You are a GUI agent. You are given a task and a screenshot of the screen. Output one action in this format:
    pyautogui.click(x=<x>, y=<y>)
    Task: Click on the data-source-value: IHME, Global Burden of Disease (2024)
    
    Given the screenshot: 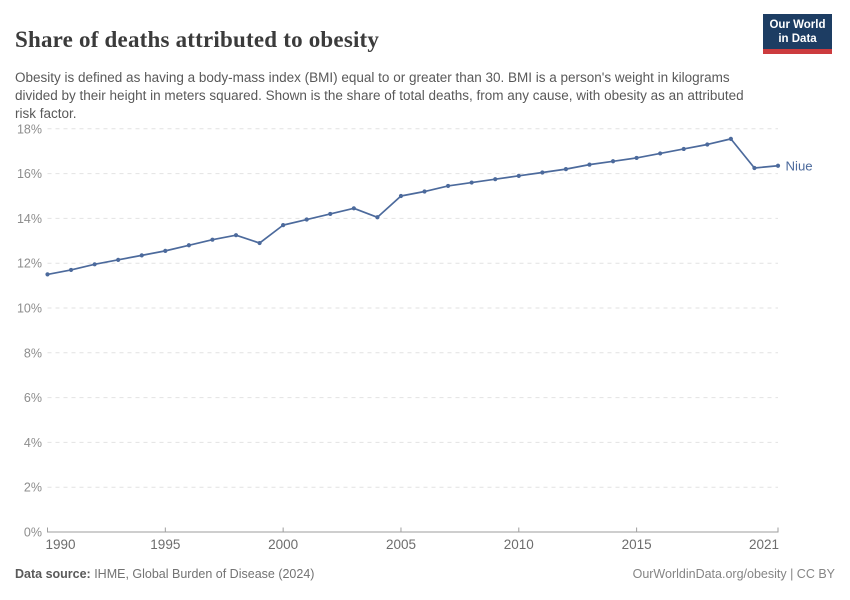 What is the action you would take?
    pyautogui.click(x=202, y=574)
    